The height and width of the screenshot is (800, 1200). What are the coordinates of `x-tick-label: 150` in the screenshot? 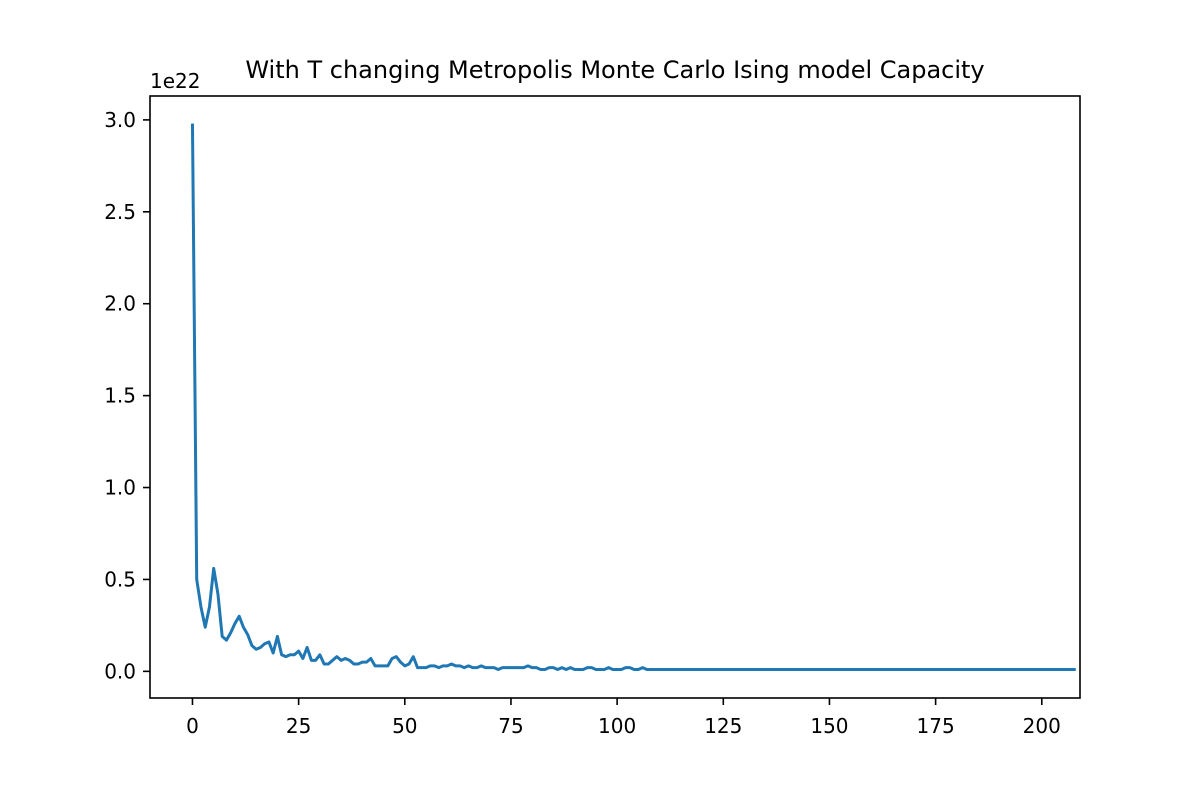 It's located at (829, 726).